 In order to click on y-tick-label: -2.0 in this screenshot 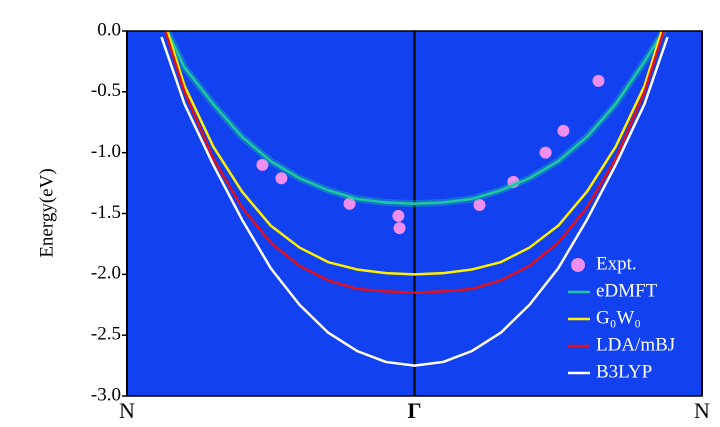, I will do `click(106, 273)`.